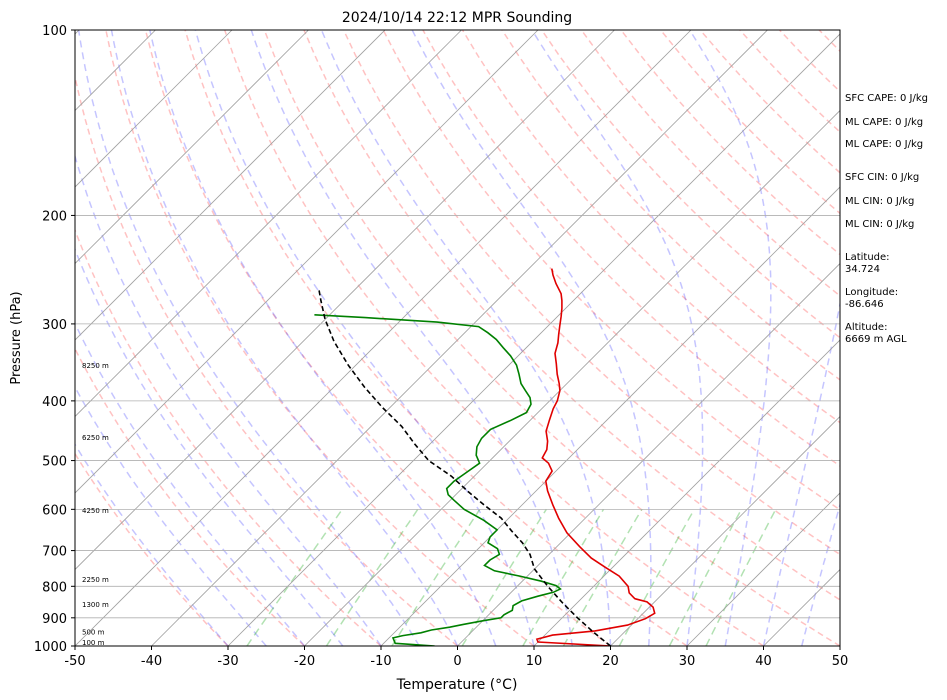  Describe the element at coordinates (866, 327) in the screenshot. I see `altitude-label: Altitude:` at that location.